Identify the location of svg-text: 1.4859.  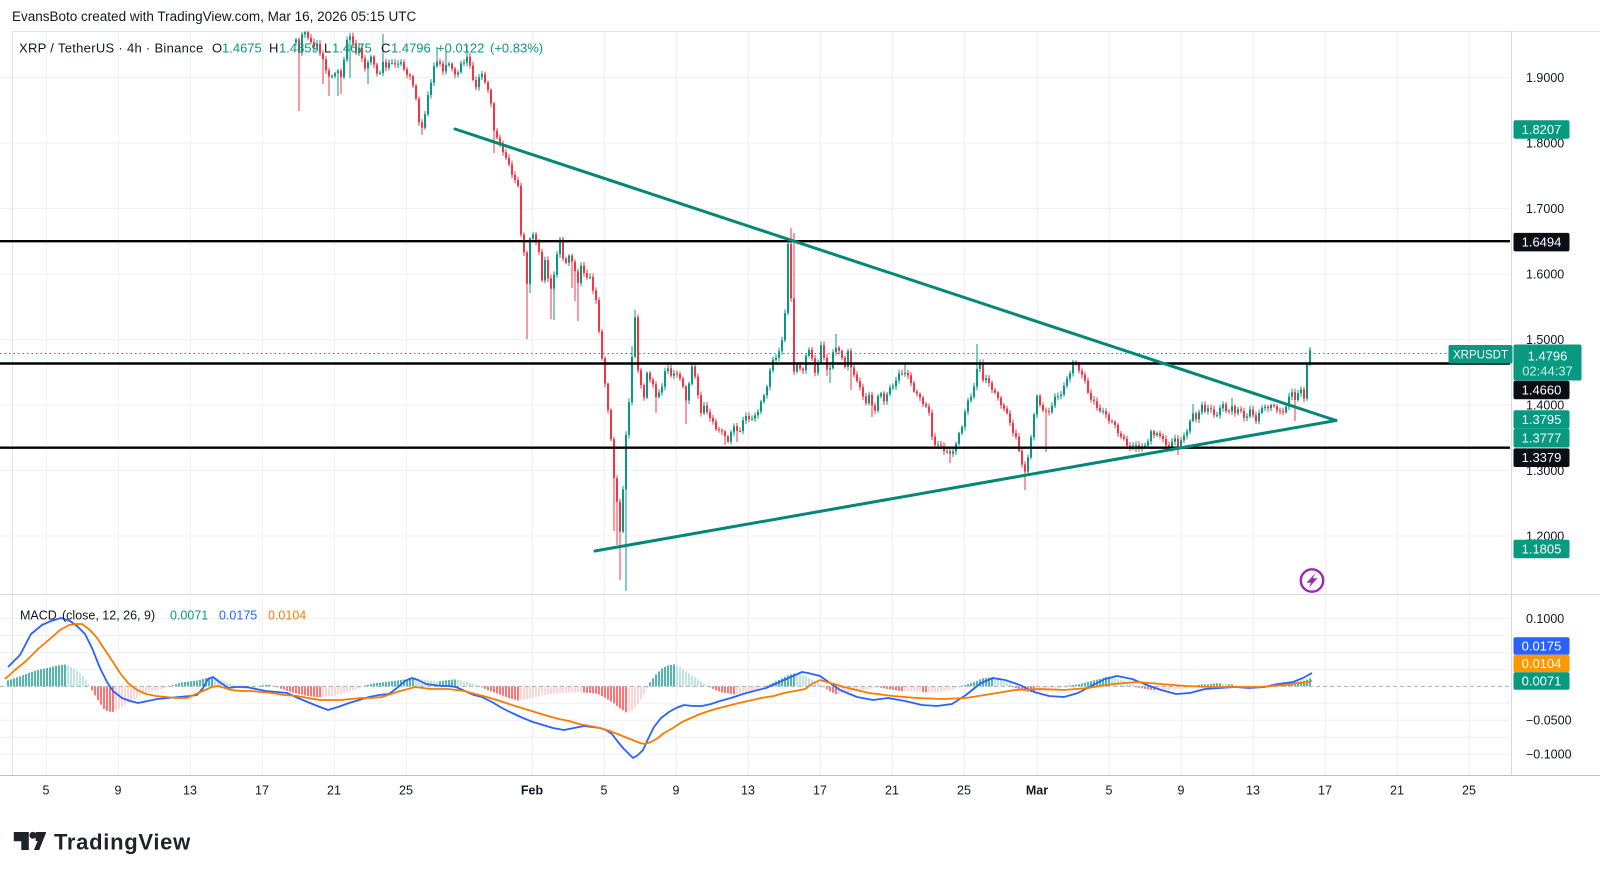
(299, 48).